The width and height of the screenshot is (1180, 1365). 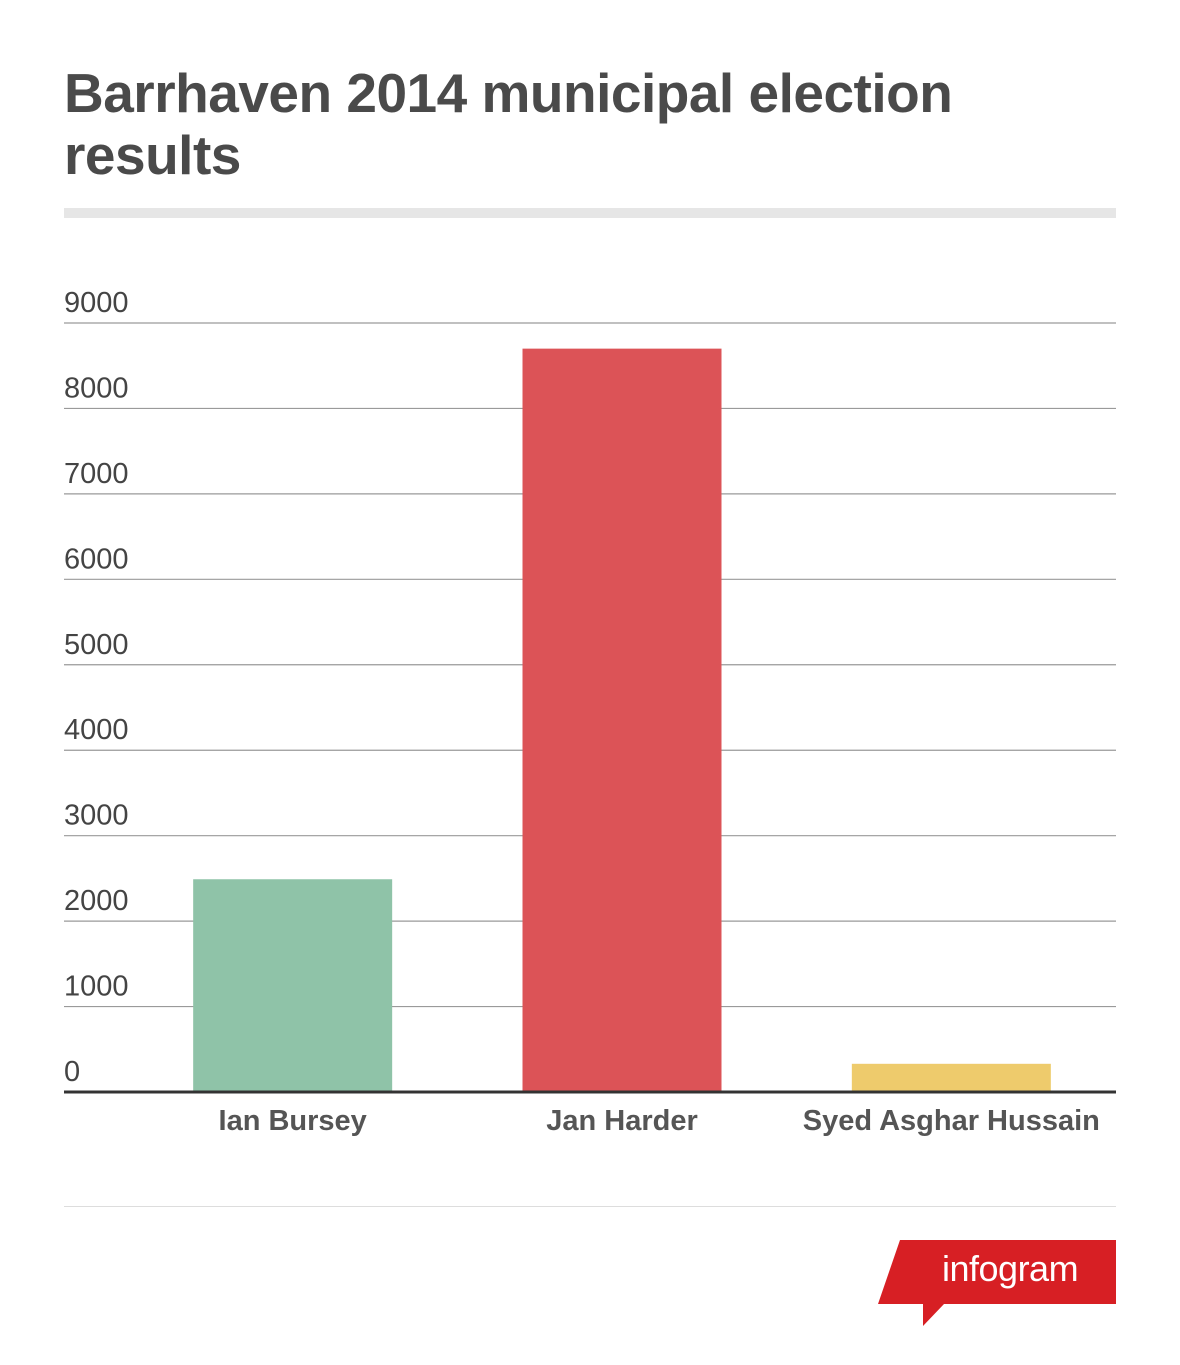 What do you see at coordinates (590, 1206) in the screenshot?
I see `footer-divider` at bounding box center [590, 1206].